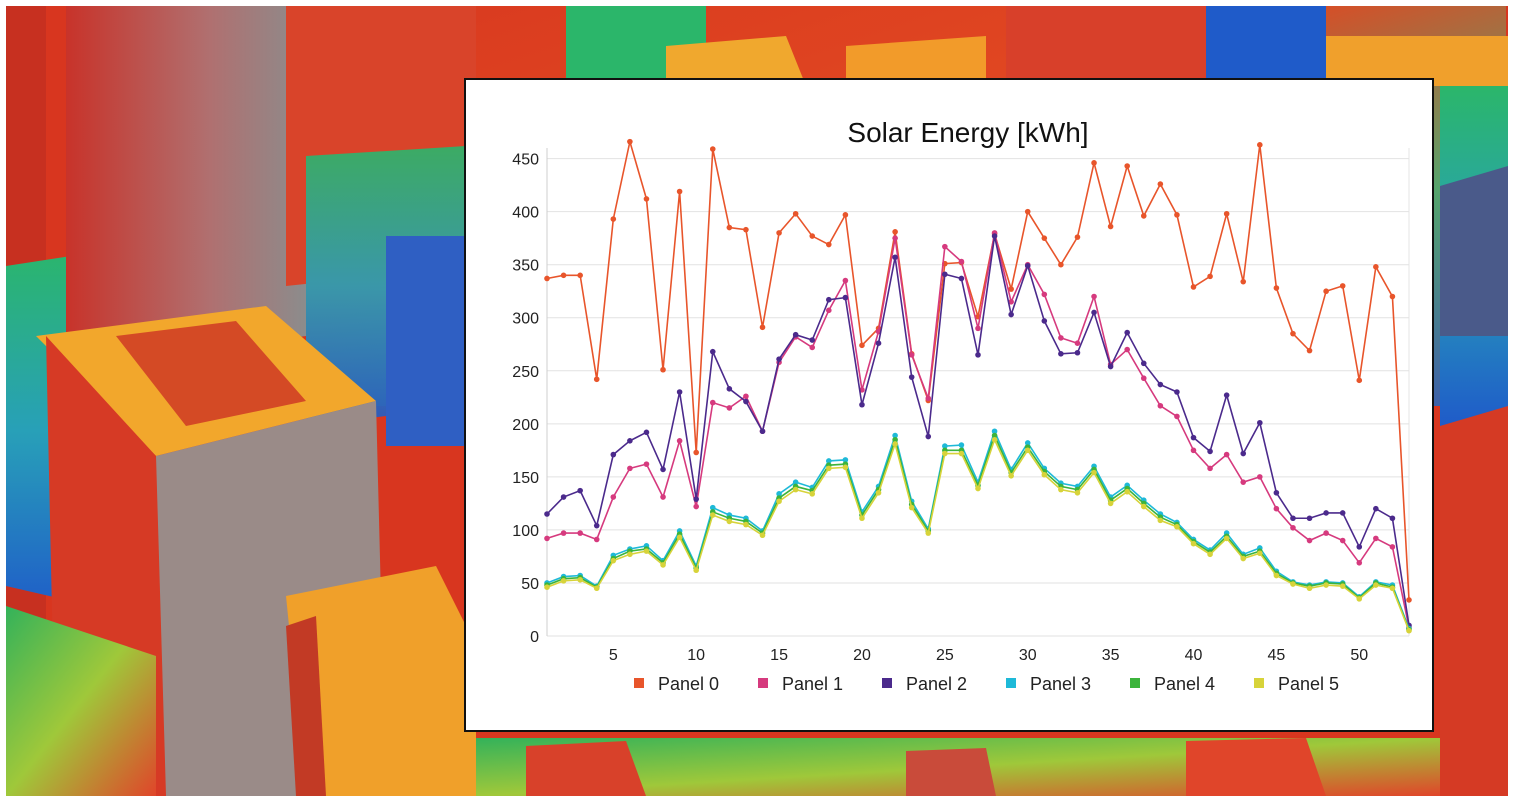  What do you see at coordinates (1111, 655) in the screenshot?
I see `x-tick-label: 35` at bounding box center [1111, 655].